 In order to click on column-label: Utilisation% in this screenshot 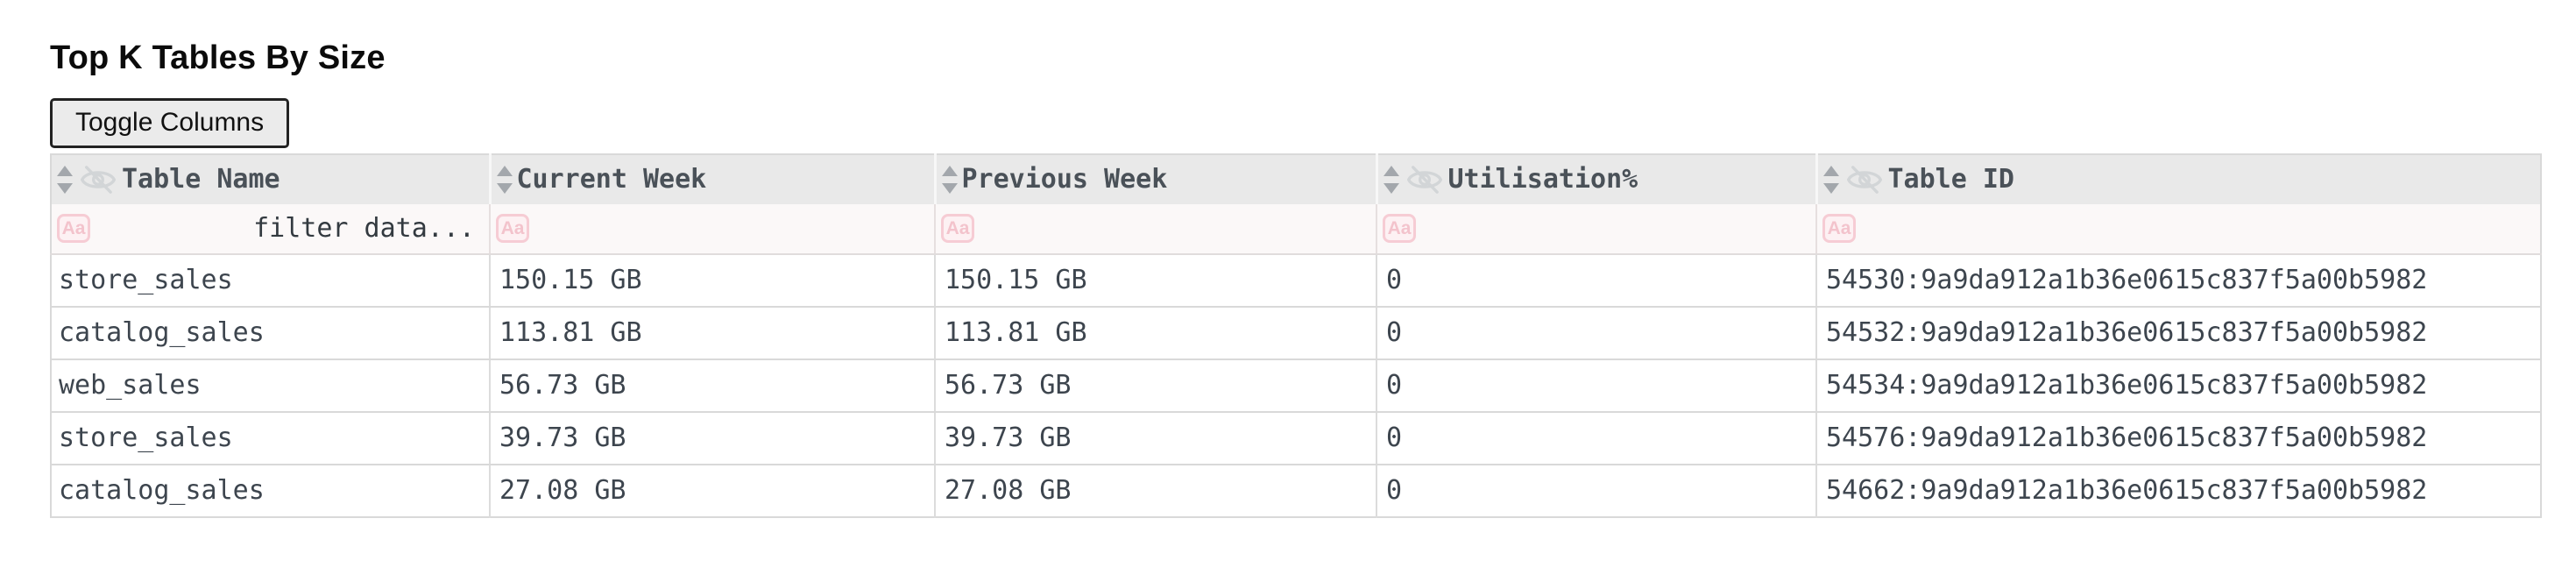, I will do `click(1542, 180)`.